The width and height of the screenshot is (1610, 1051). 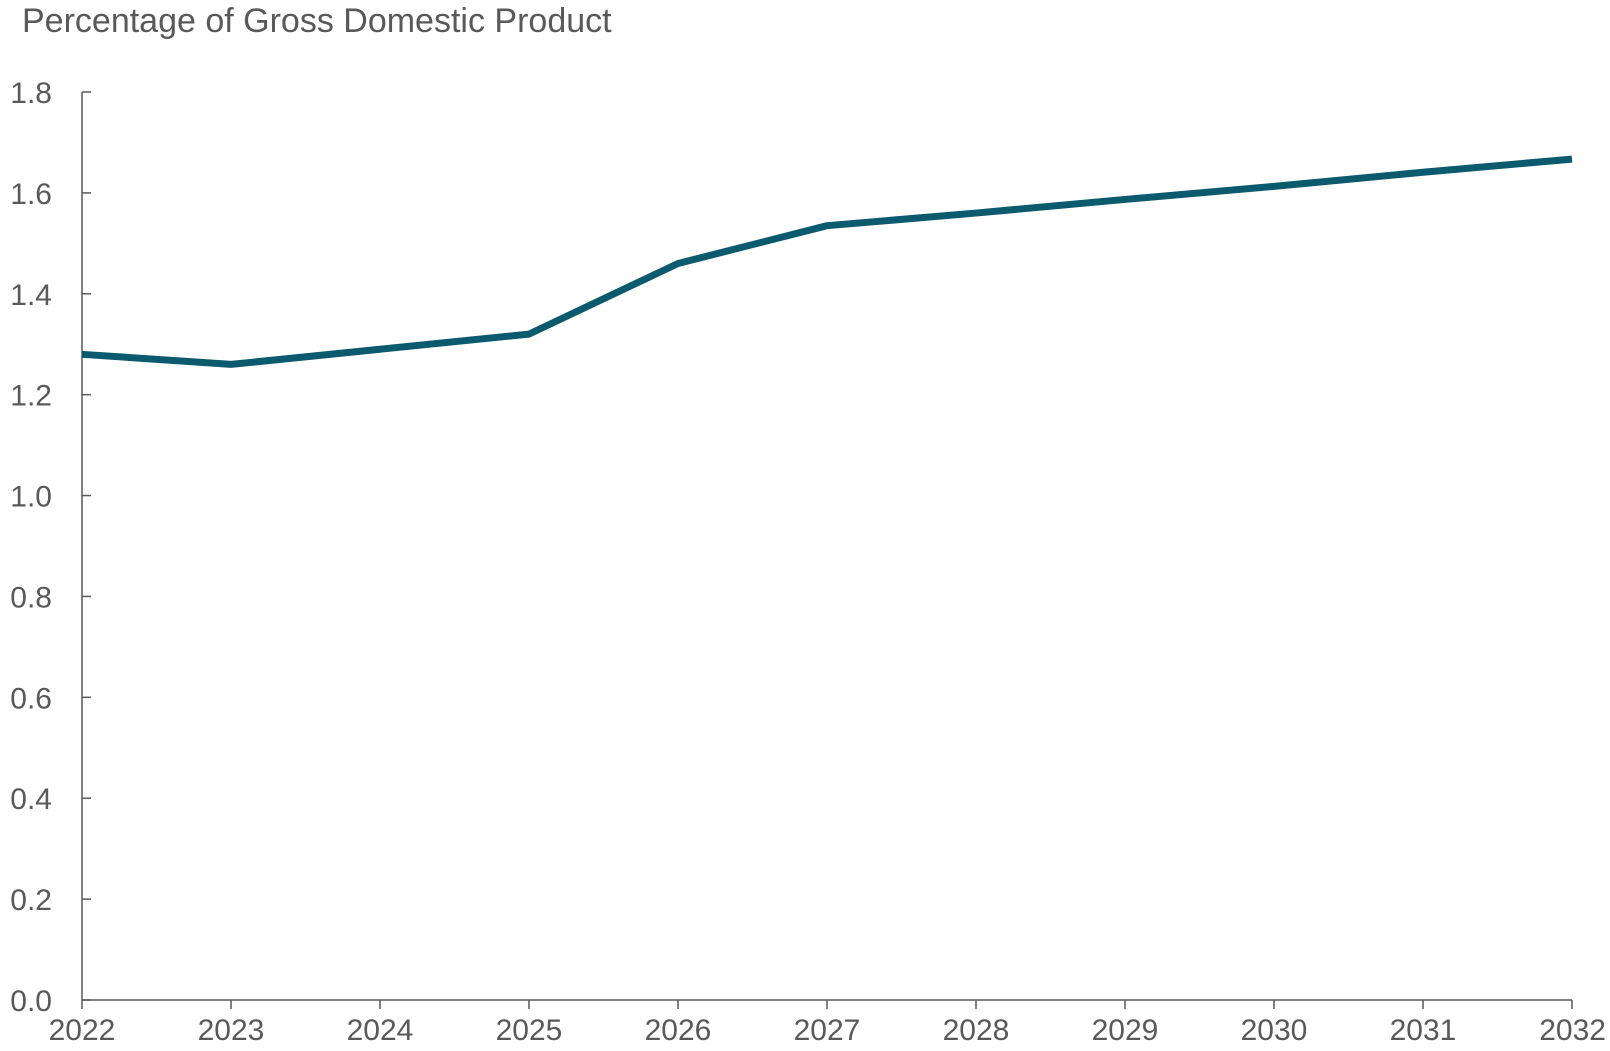 I want to click on y-tick-label: 1.6, so click(x=31, y=194).